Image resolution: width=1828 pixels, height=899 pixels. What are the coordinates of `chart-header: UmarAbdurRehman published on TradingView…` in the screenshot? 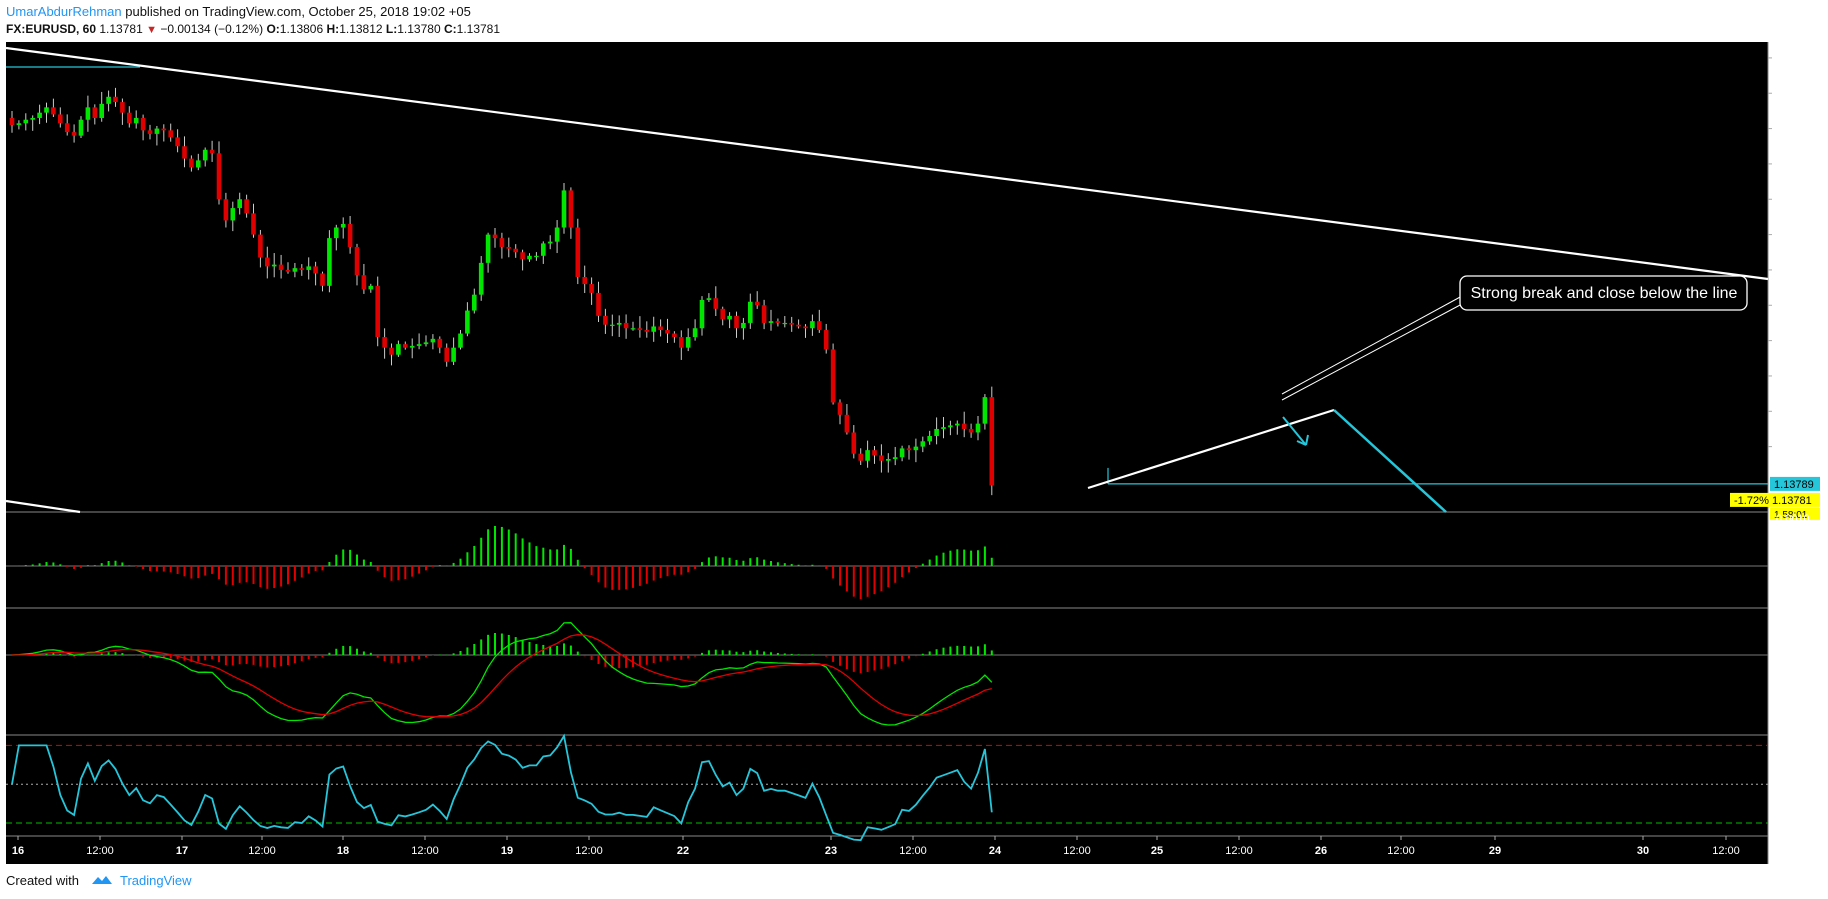 It's located at (914, 21).